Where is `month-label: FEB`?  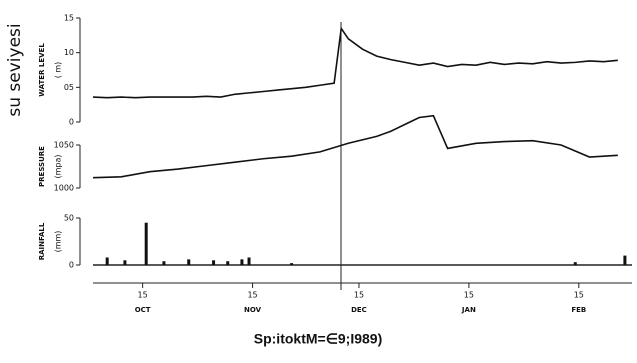 month-label: FEB is located at coordinates (578, 310).